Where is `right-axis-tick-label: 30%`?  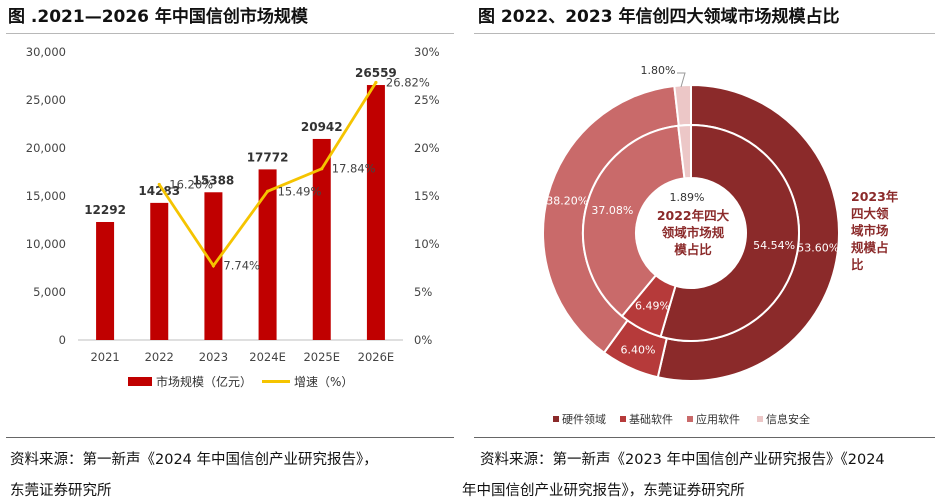 right-axis-tick-label: 30% is located at coordinates (427, 52).